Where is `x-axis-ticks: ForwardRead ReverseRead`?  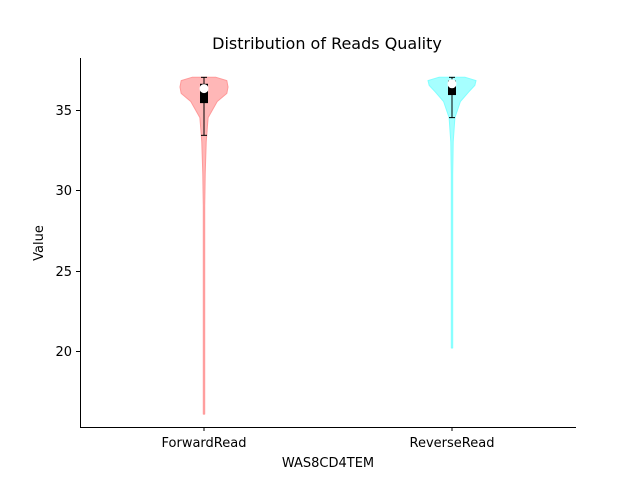 x-axis-ticks: ForwardRead ReverseRead is located at coordinates (328, 439).